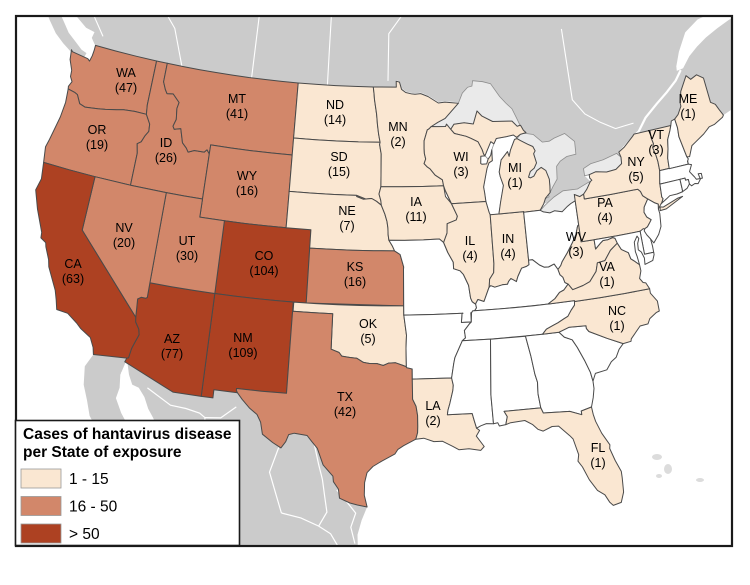 The width and height of the screenshot is (750, 585). Describe the element at coordinates (73, 264) in the screenshot. I see `svg-text: CA` at that location.